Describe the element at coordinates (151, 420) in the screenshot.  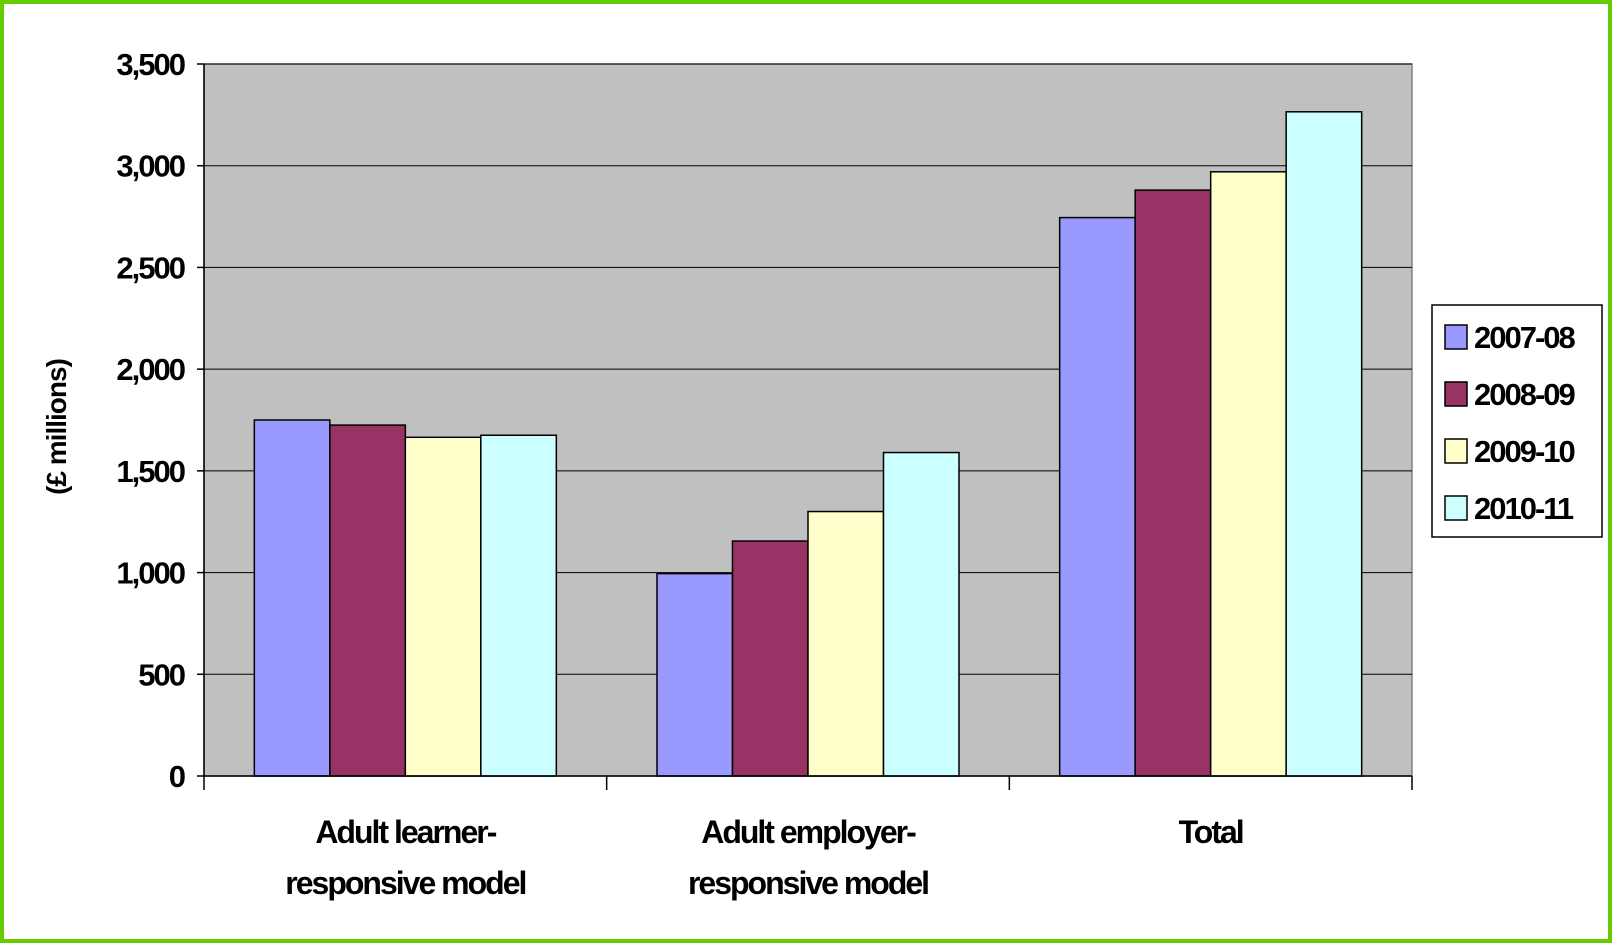
I see `y-tick-labels: 0 500 1,000 1,500 2,000 2,500 3,000 3,500` at that location.